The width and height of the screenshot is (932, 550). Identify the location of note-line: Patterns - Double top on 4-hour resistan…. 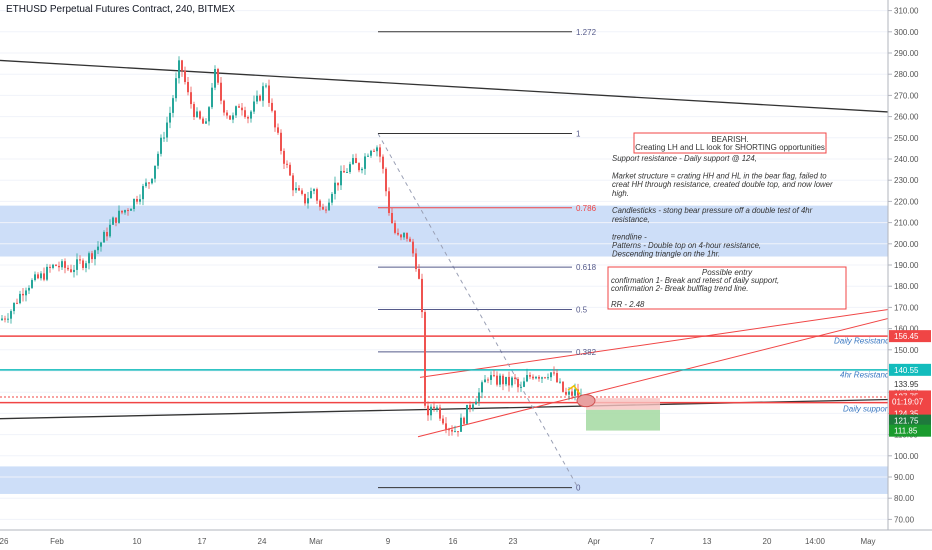
(686, 245).